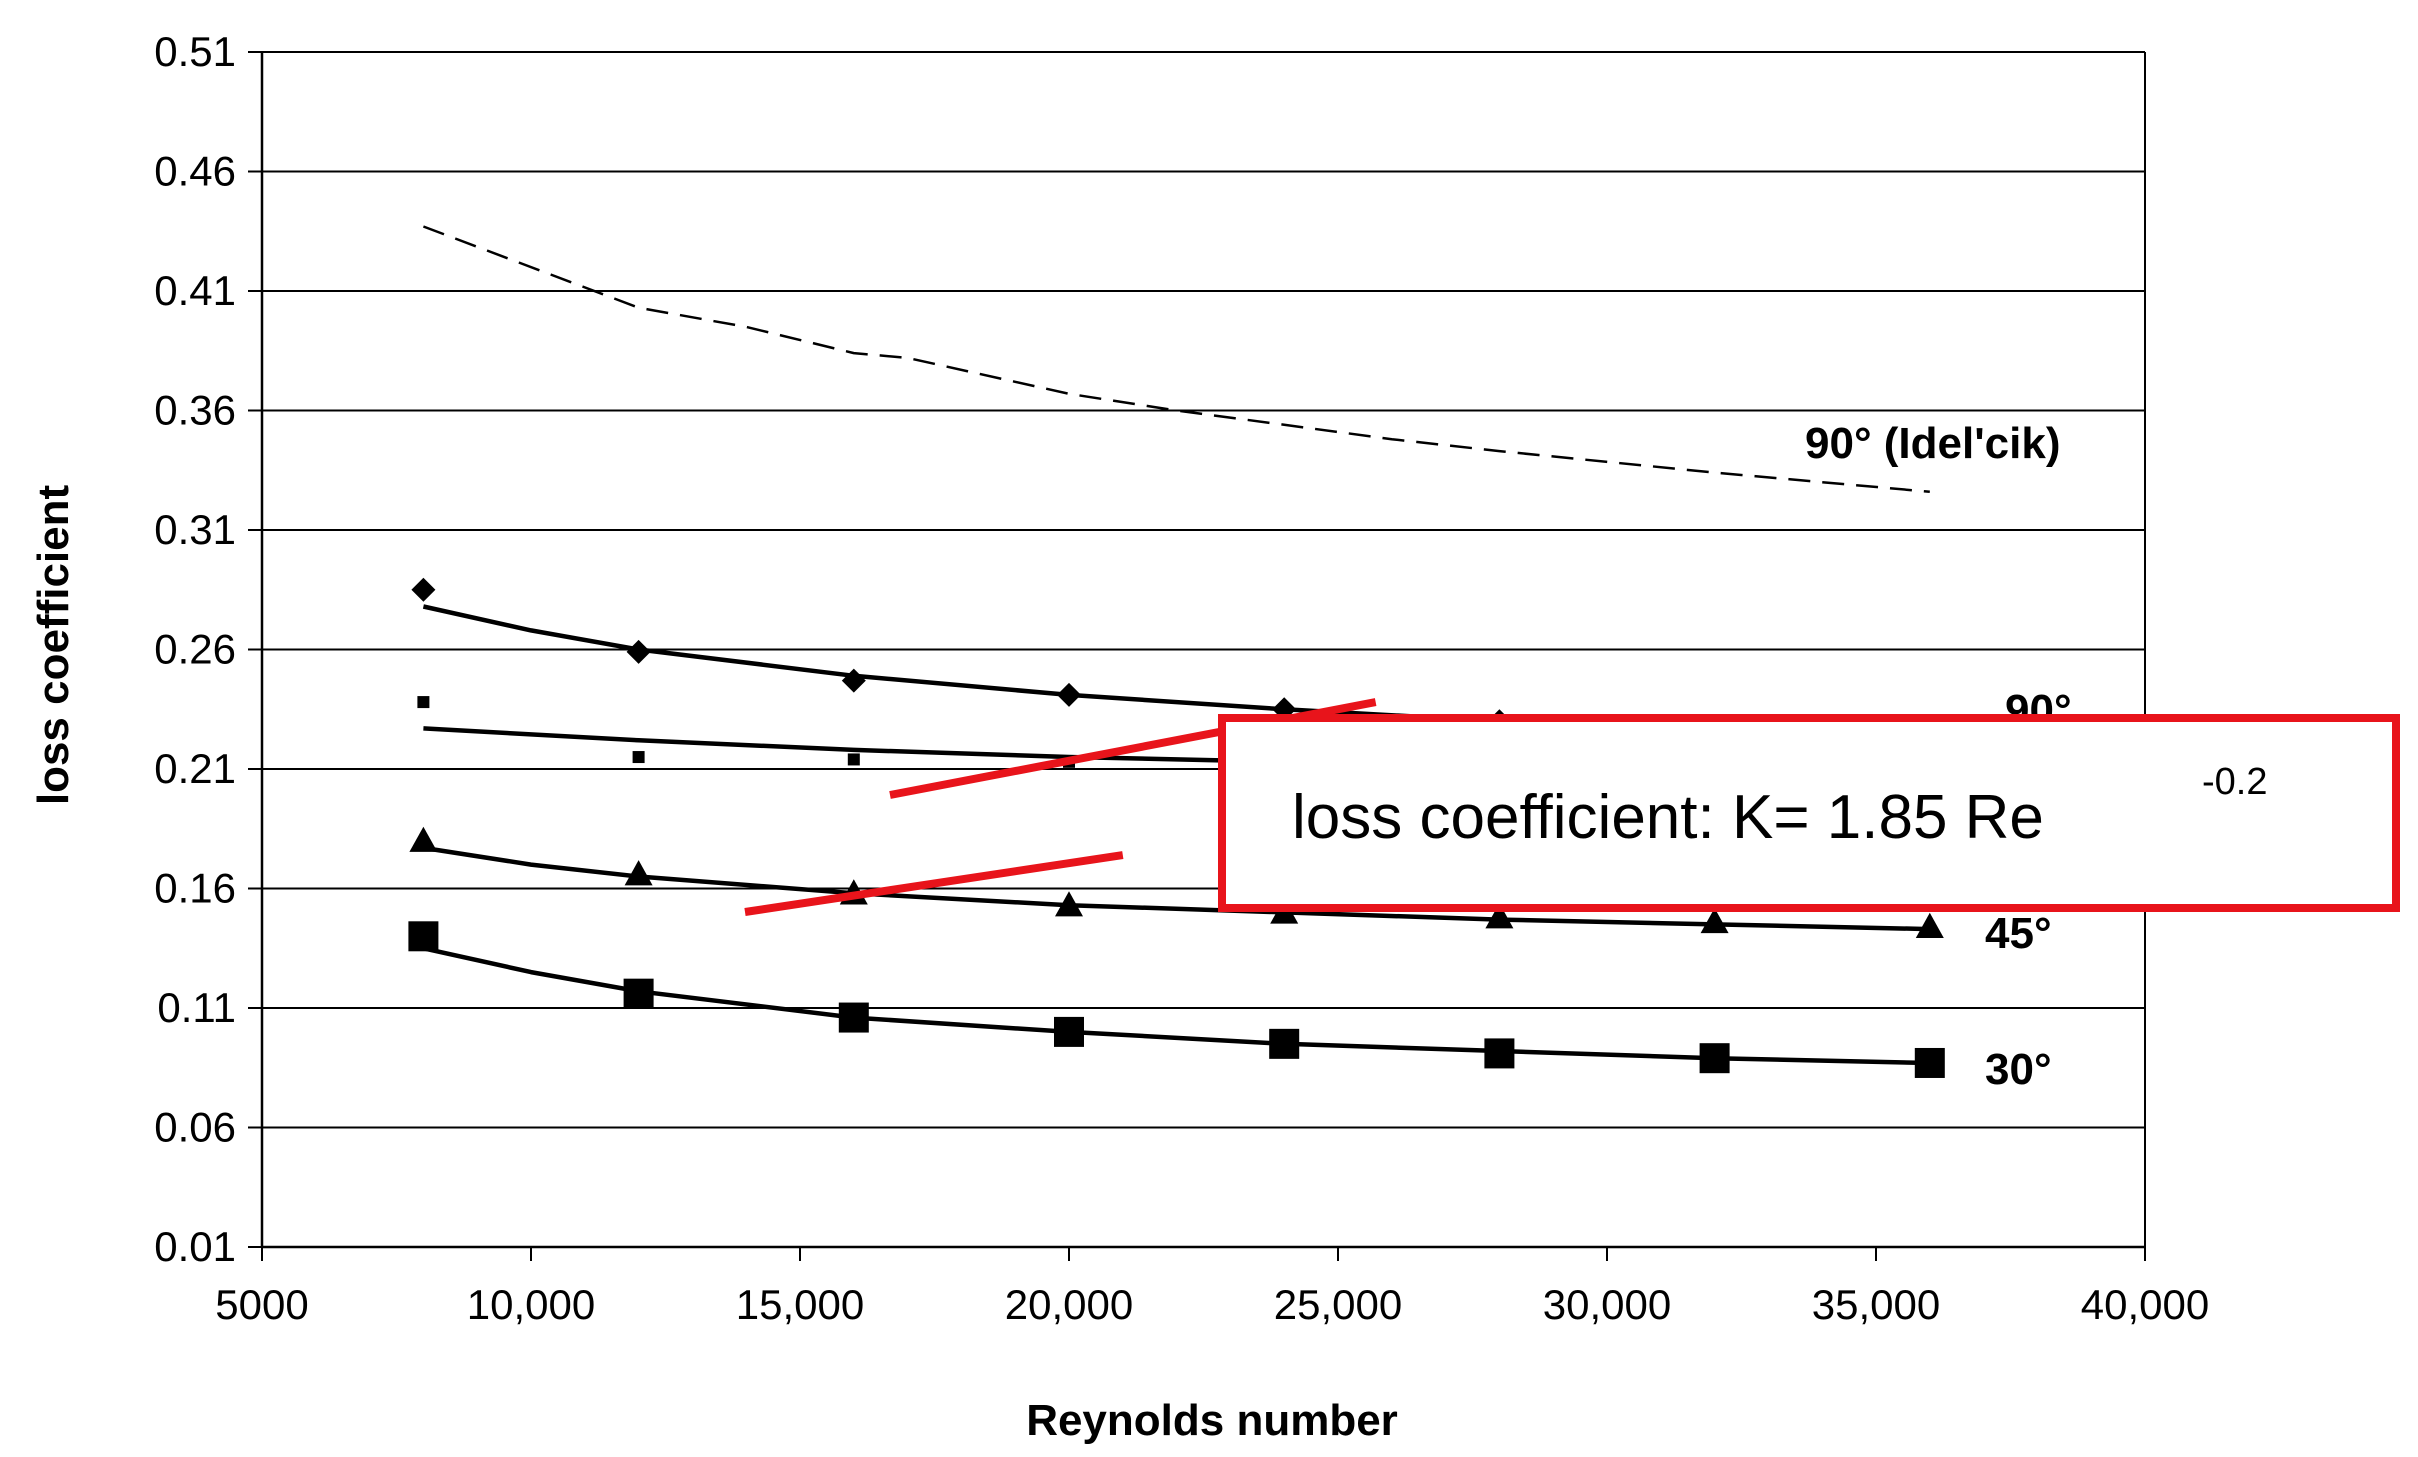  What do you see at coordinates (261, 1304) in the screenshot?
I see `x-tick-label: 5000` at bounding box center [261, 1304].